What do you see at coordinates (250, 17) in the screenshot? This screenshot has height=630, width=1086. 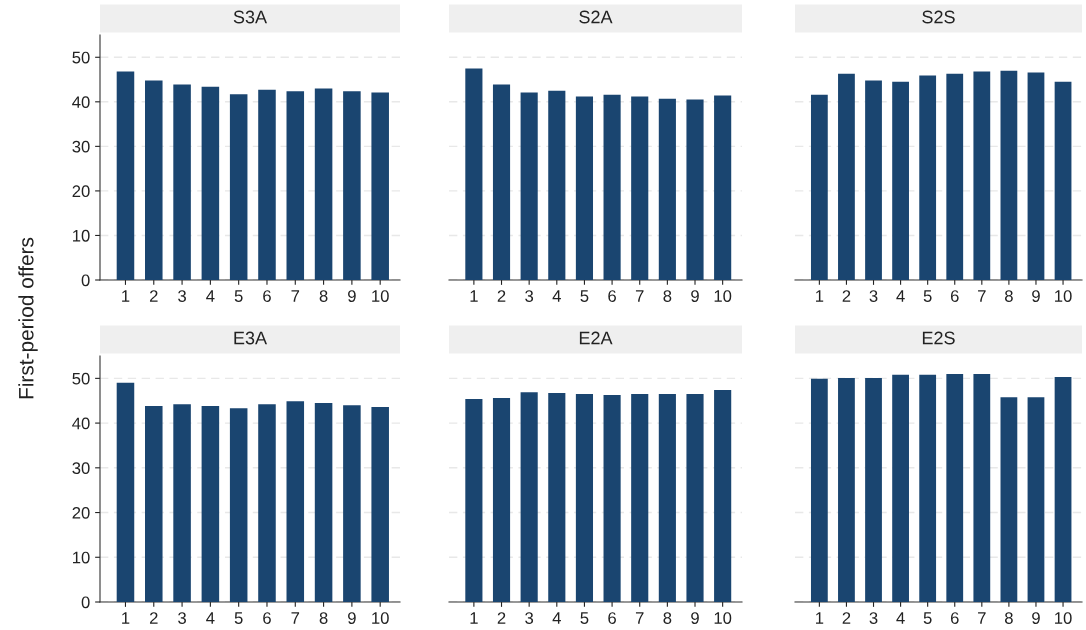 I see `chart-title: S3A` at bounding box center [250, 17].